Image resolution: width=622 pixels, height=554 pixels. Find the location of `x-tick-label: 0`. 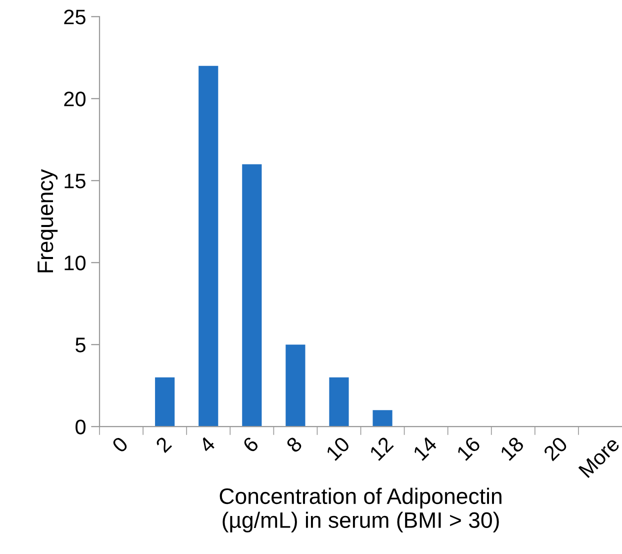

x-tick-label: 0 is located at coordinates (120, 445).